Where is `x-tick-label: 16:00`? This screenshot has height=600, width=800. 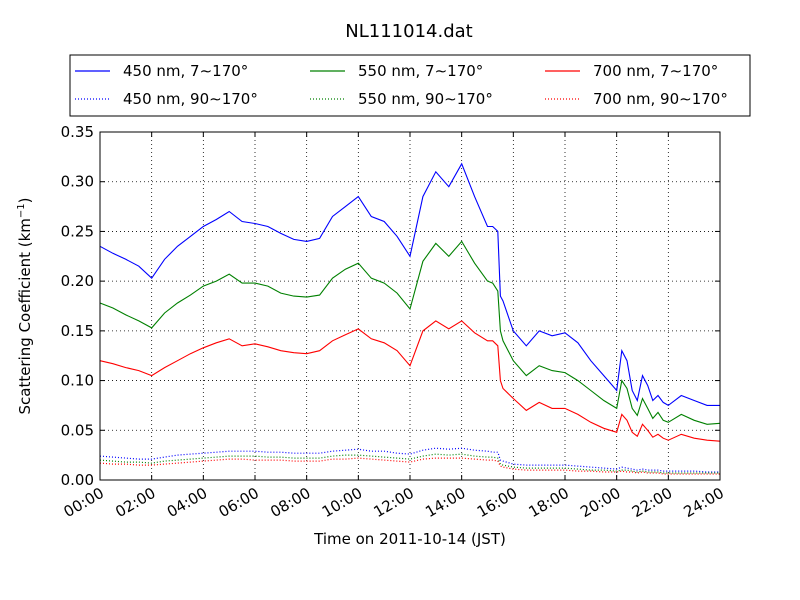 x-tick-label: 16:00 is located at coordinates (497, 502).